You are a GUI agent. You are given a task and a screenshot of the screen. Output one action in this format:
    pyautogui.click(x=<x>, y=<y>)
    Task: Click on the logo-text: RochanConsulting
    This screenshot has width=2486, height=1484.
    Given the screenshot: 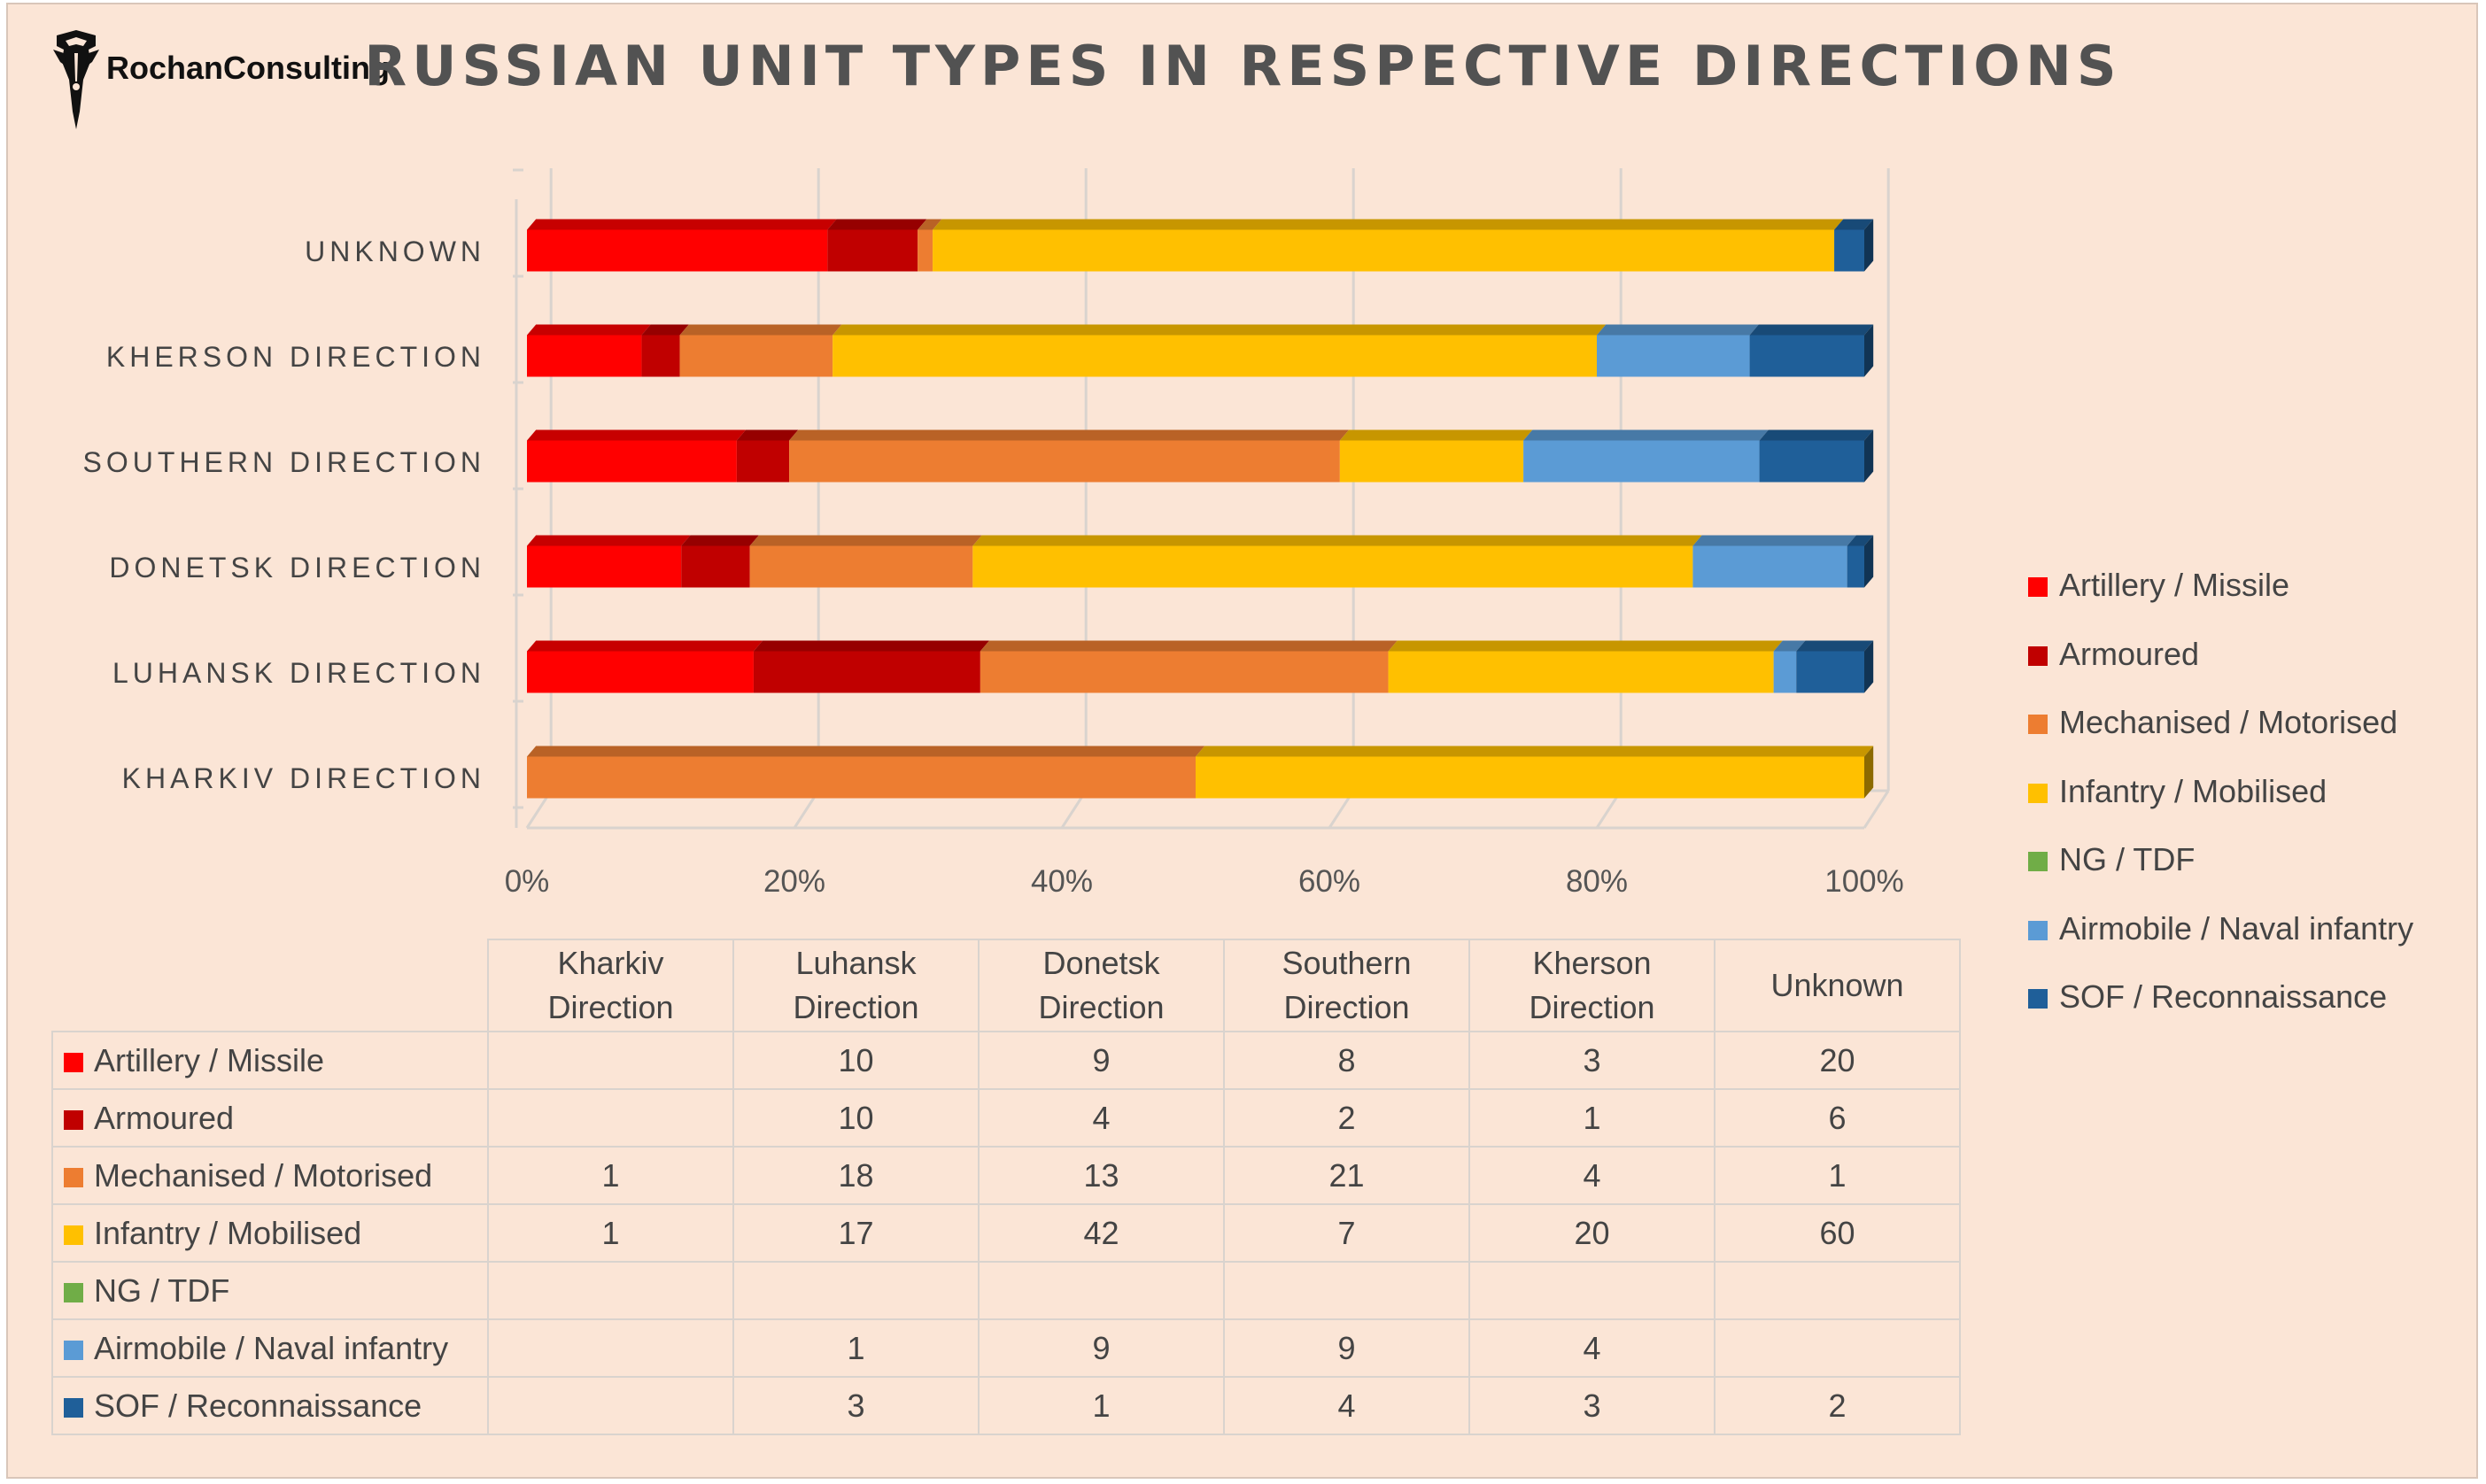 What is the action you would take?
    pyautogui.click(x=248, y=68)
    